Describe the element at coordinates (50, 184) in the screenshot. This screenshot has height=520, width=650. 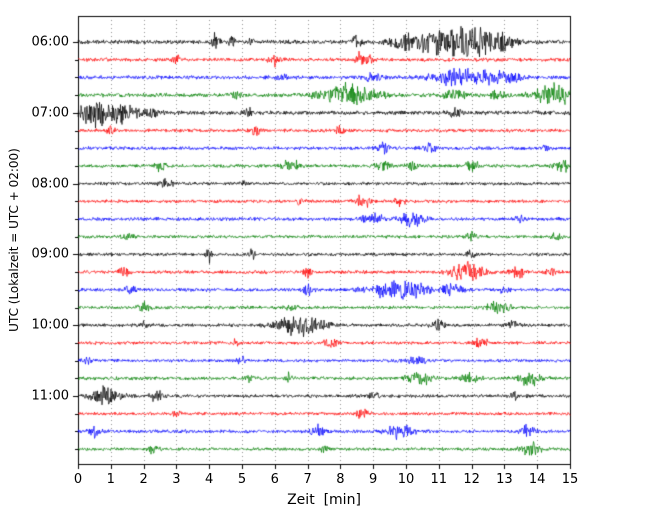
I see `y-tick-label: 08:00` at that location.